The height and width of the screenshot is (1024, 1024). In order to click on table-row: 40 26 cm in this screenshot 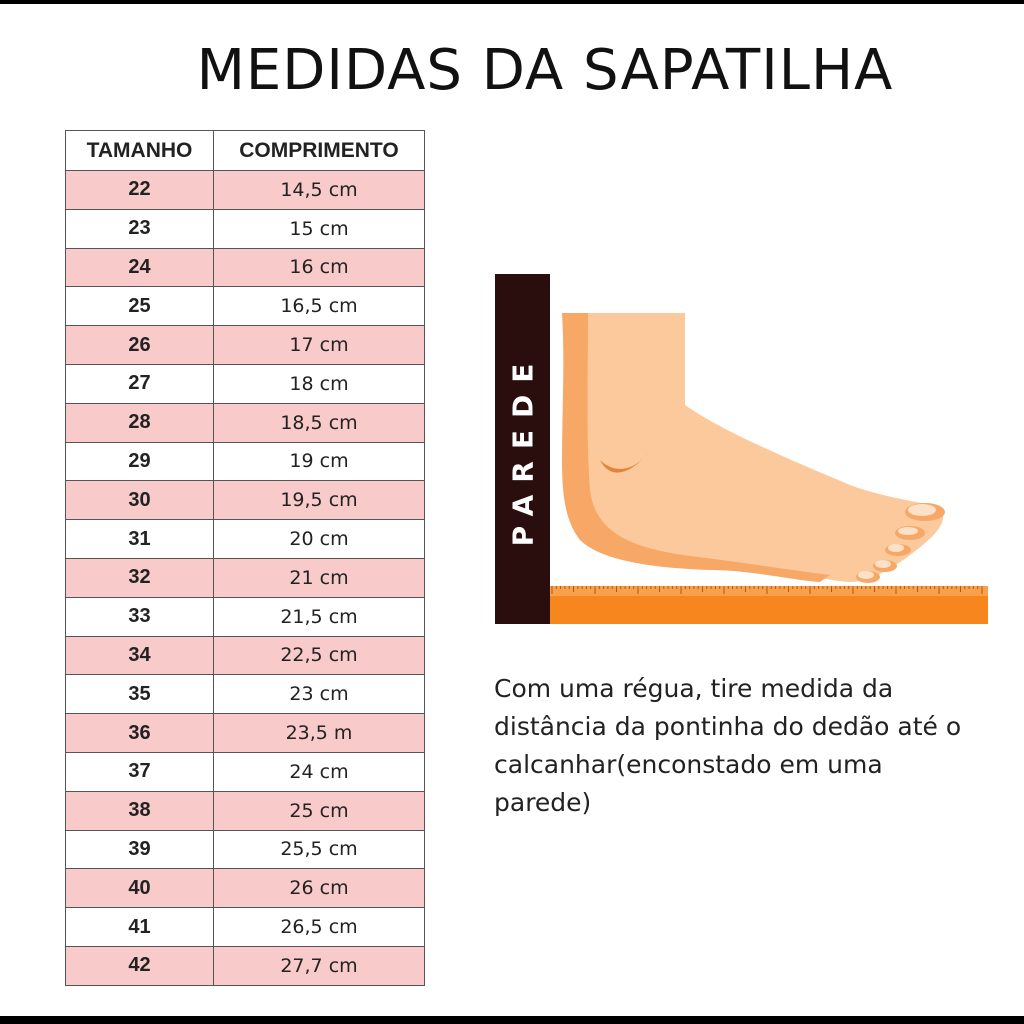, I will do `click(245, 888)`.